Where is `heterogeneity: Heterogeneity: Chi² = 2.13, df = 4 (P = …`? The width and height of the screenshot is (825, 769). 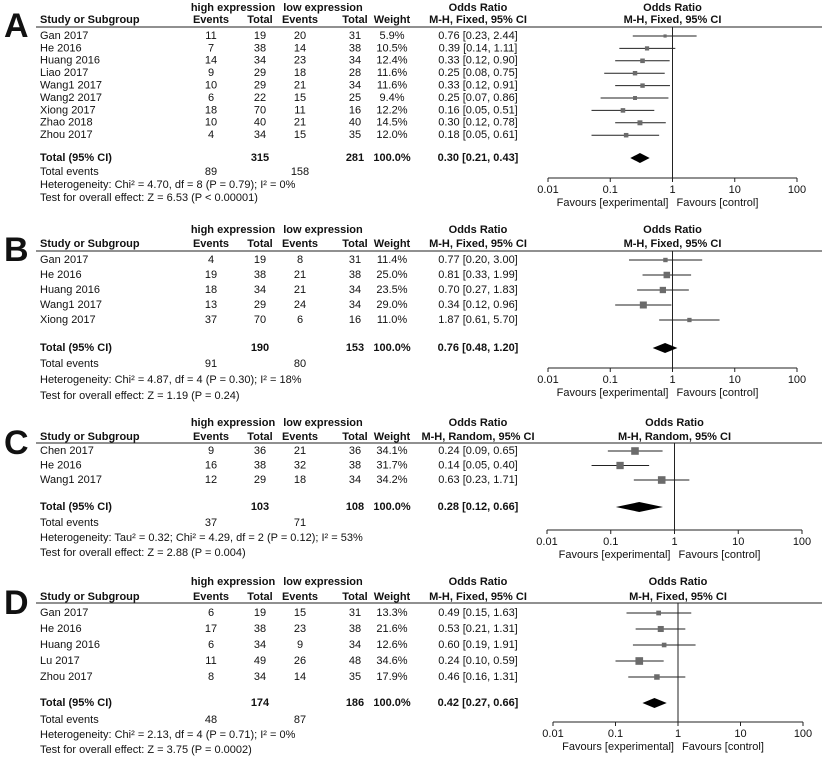
heterogeneity: Heterogeneity: Chi² = 2.13, df = 4 (P = … is located at coordinates (168, 735).